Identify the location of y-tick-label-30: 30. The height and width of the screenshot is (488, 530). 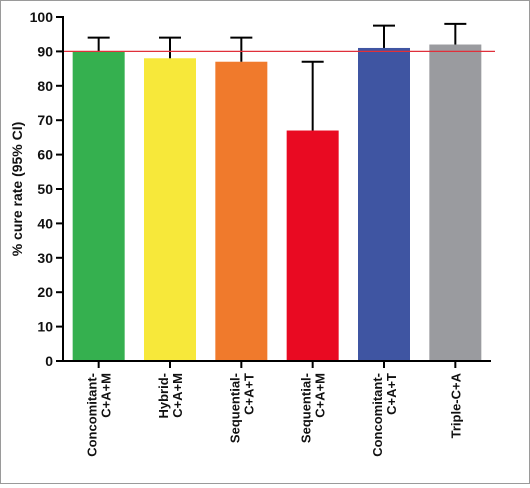
(45, 258).